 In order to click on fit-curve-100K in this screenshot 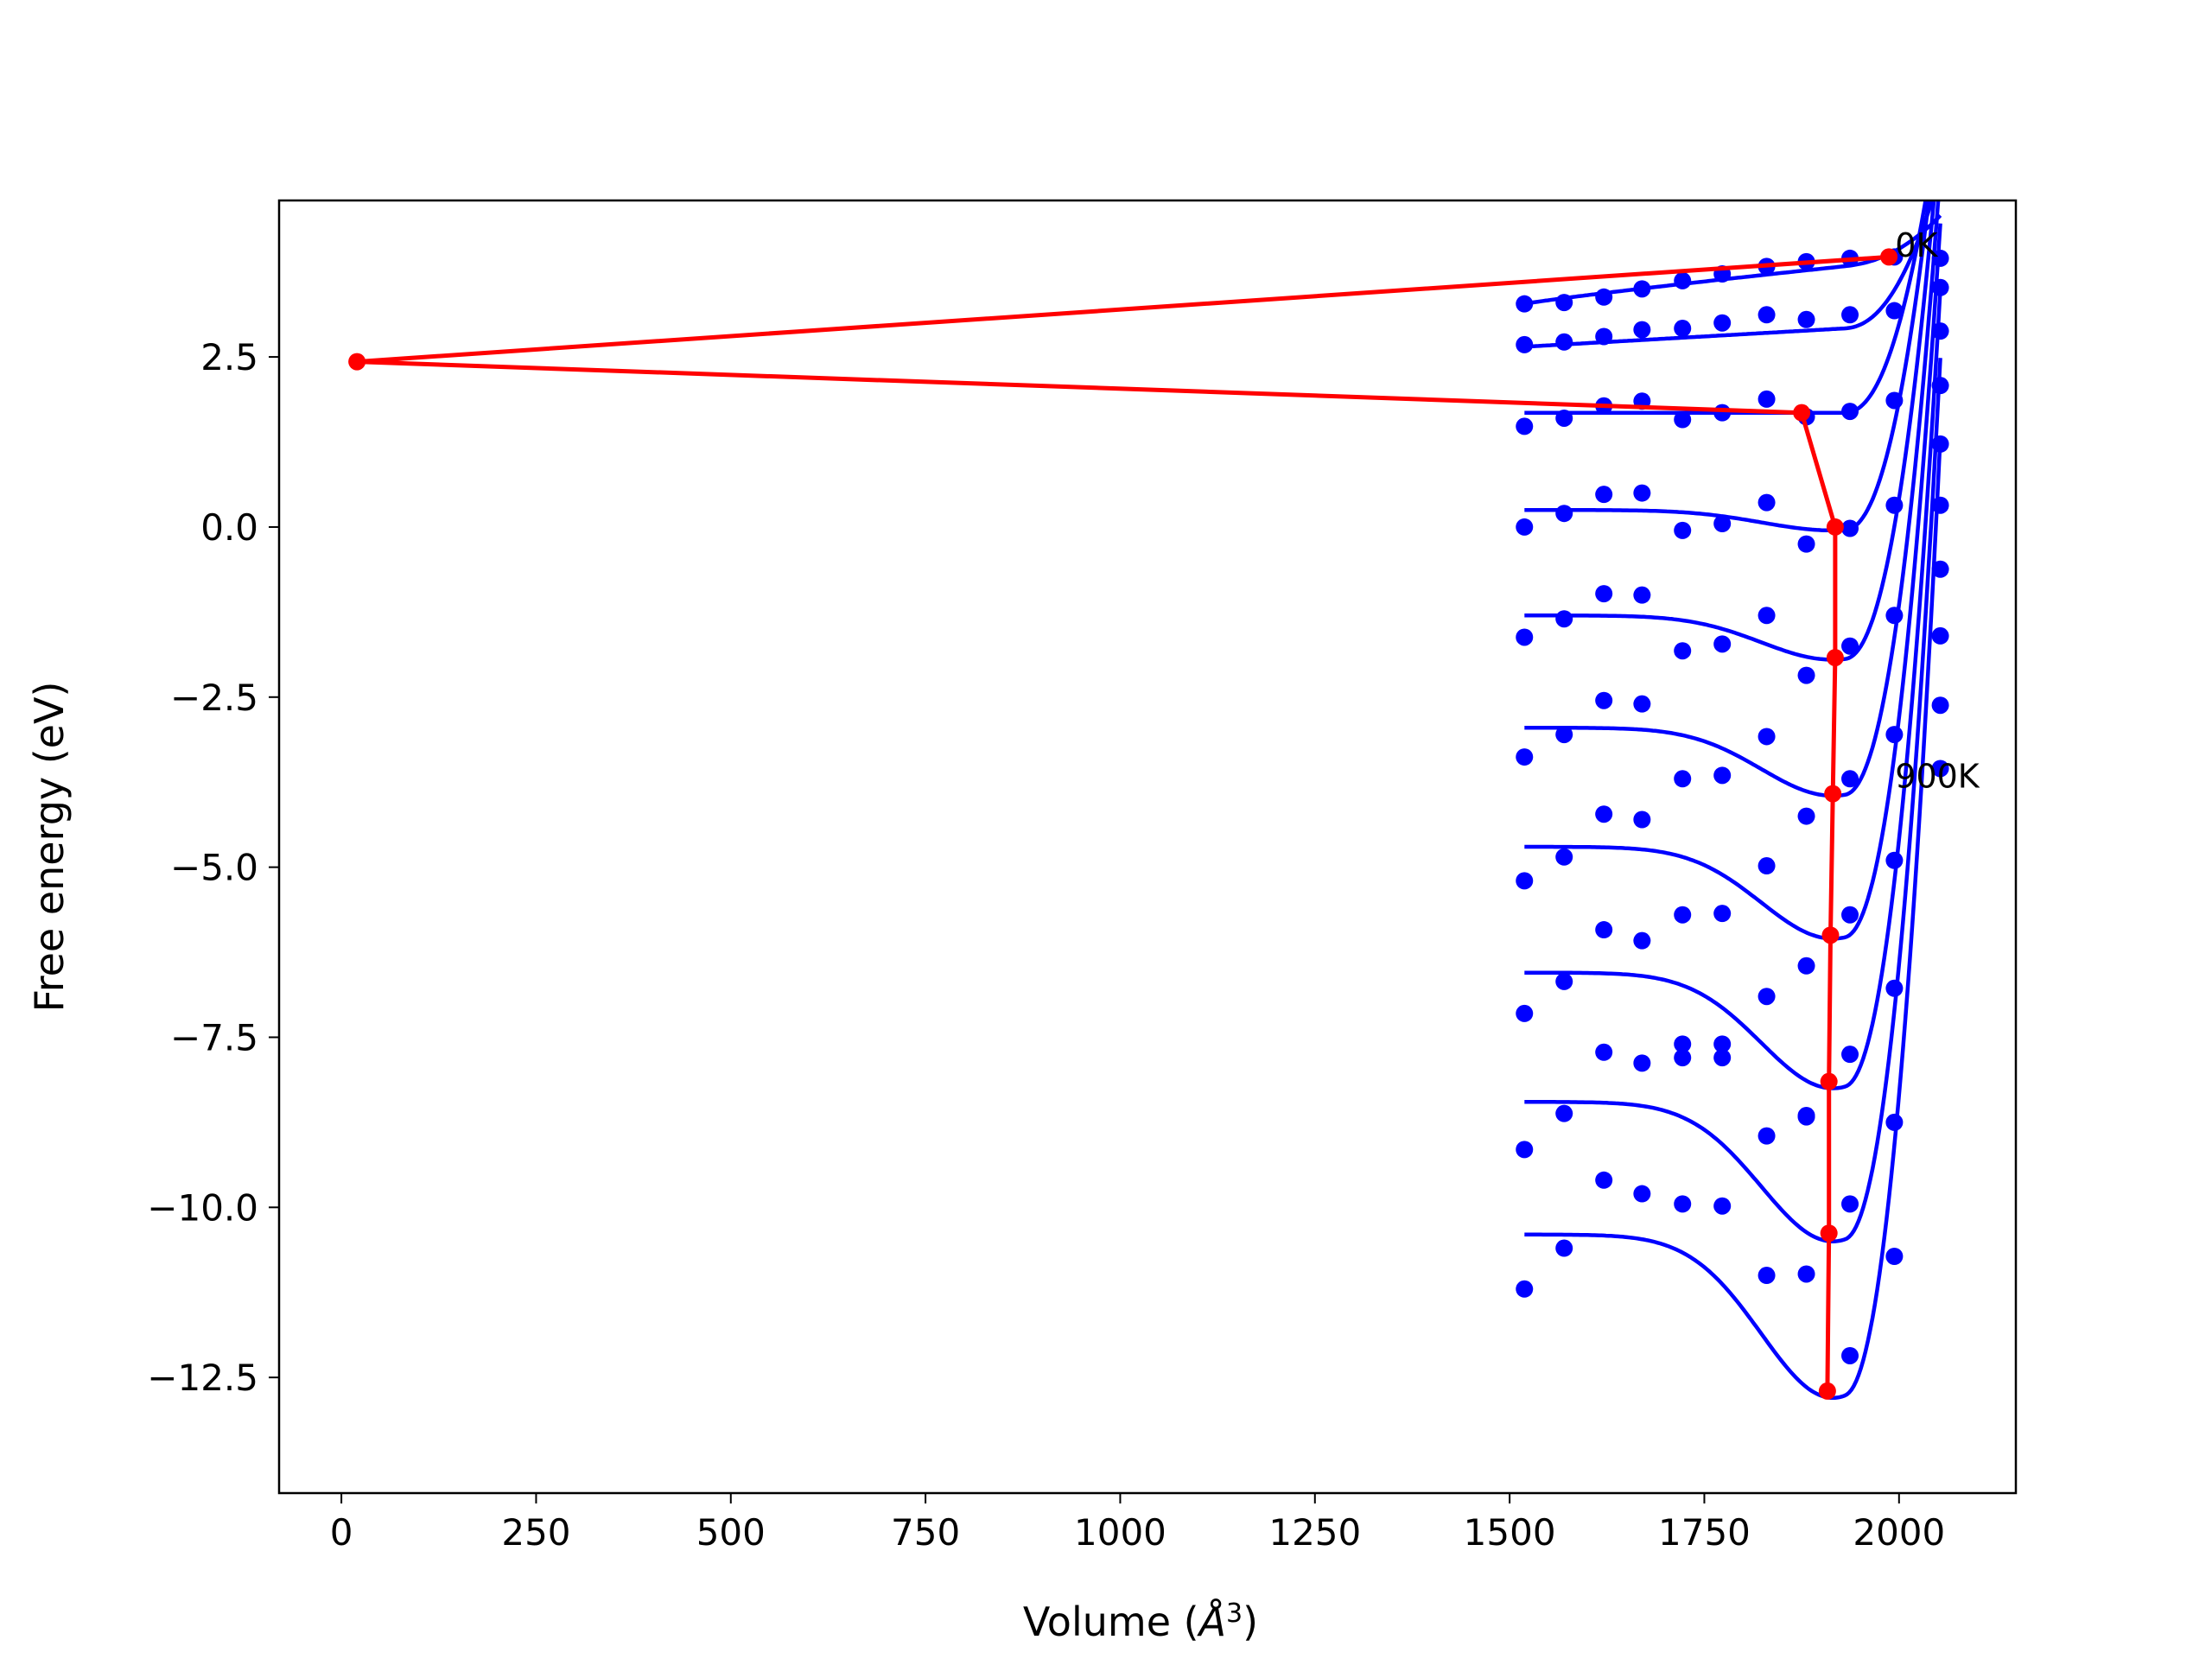, I will do `click(1729, 274)`.